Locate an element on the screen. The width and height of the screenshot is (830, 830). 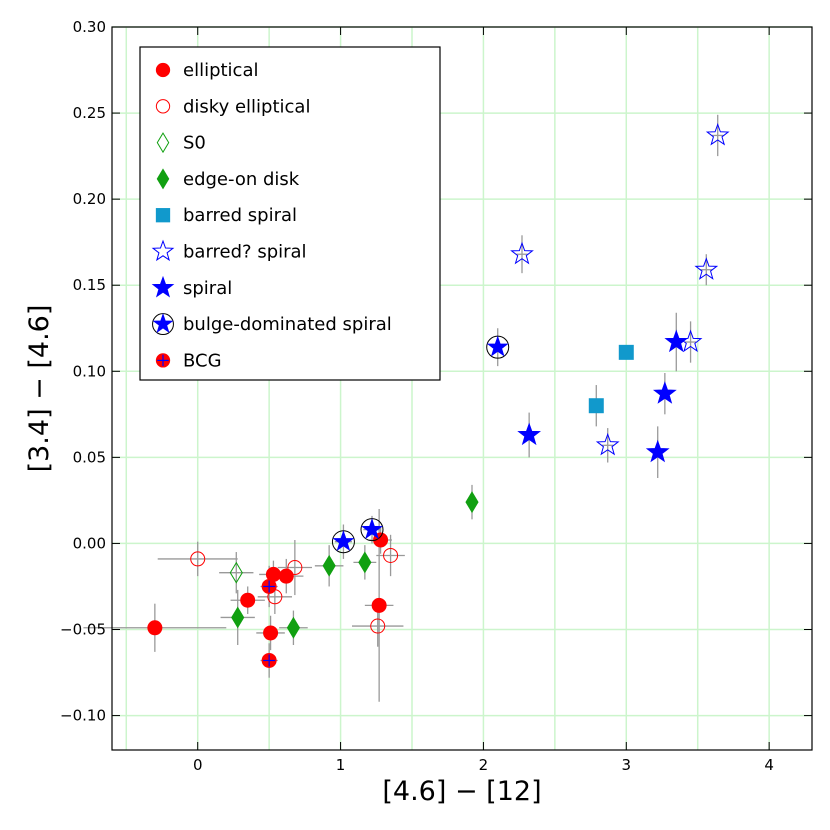
legend-label-barred-spiral: barred? spiral is located at coordinates (245, 252).